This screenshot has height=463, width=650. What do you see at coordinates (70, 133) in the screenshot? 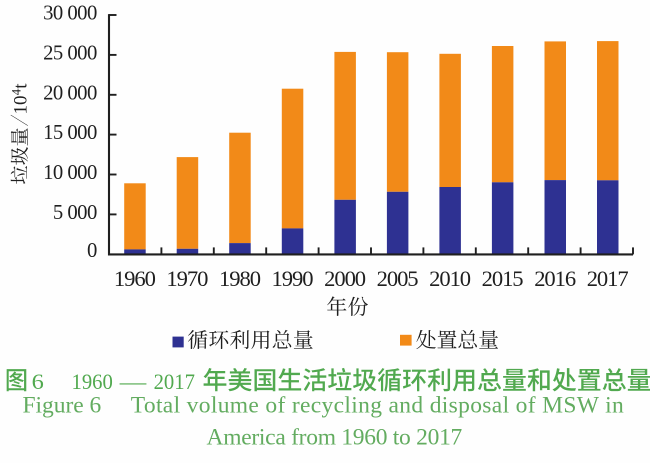
I see `svg-text: 15 000` at bounding box center [70, 133].